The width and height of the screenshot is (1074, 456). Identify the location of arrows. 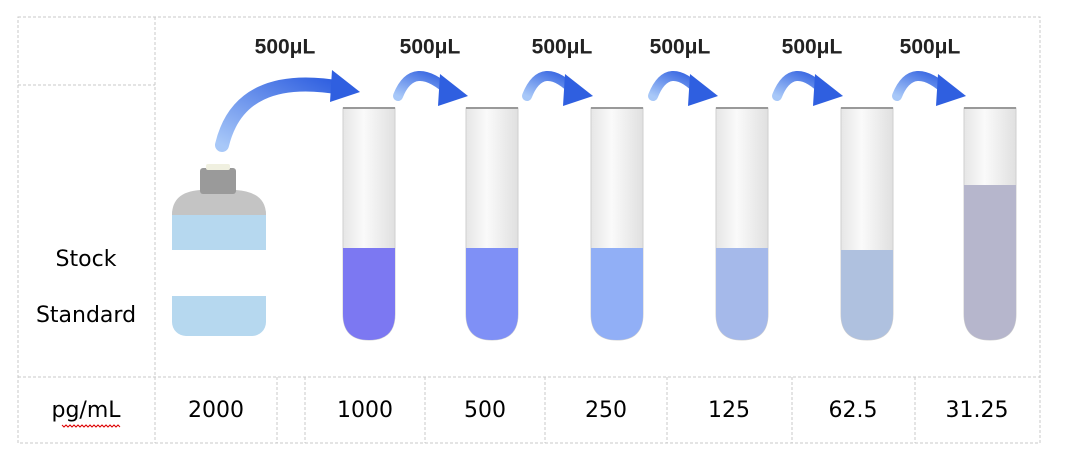
(590, 111).